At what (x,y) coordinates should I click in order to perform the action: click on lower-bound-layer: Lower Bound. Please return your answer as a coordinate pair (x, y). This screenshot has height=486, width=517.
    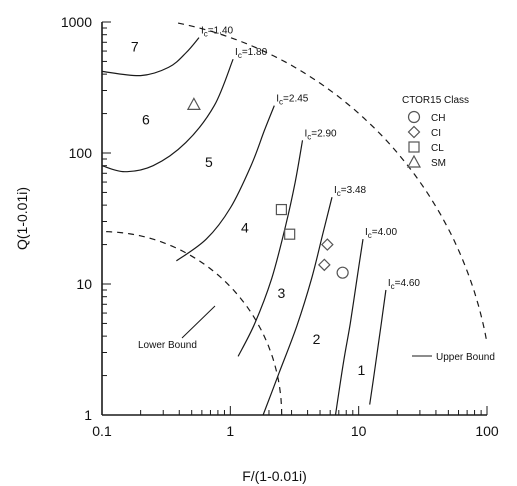
    Looking at the image, I should click on (192, 323).